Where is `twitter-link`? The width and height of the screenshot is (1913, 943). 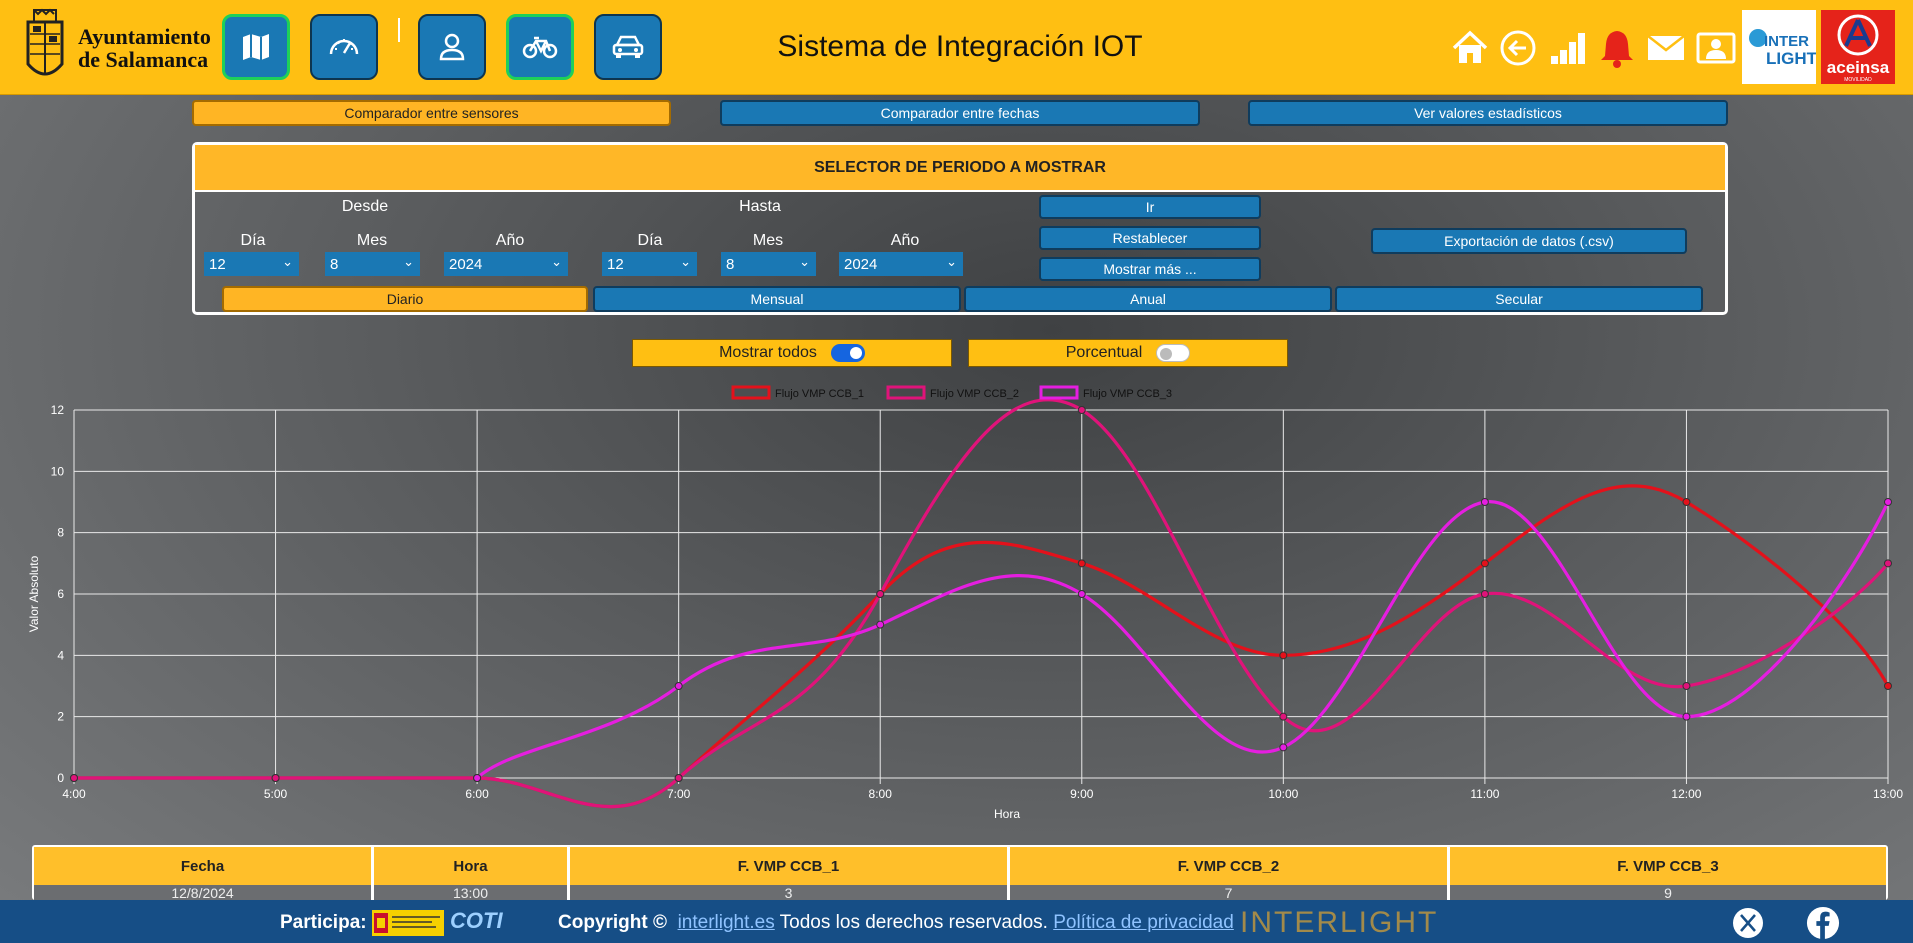 twitter-link is located at coordinates (1748, 923).